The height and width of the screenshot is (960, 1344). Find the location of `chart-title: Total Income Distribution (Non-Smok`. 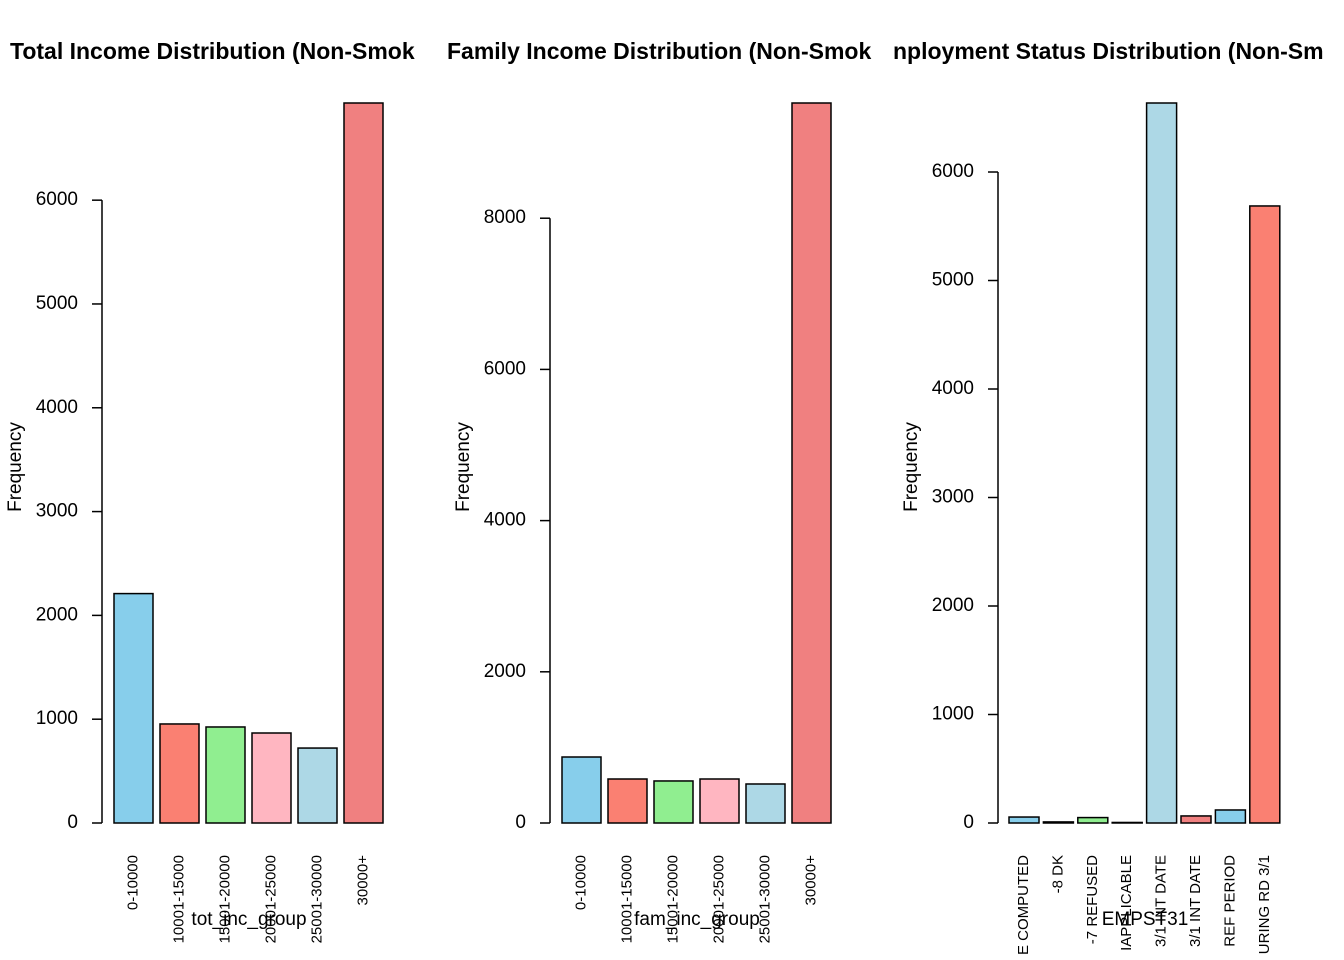

chart-title: Total Income Distribution (Non-Smok is located at coordinates (212, 51).